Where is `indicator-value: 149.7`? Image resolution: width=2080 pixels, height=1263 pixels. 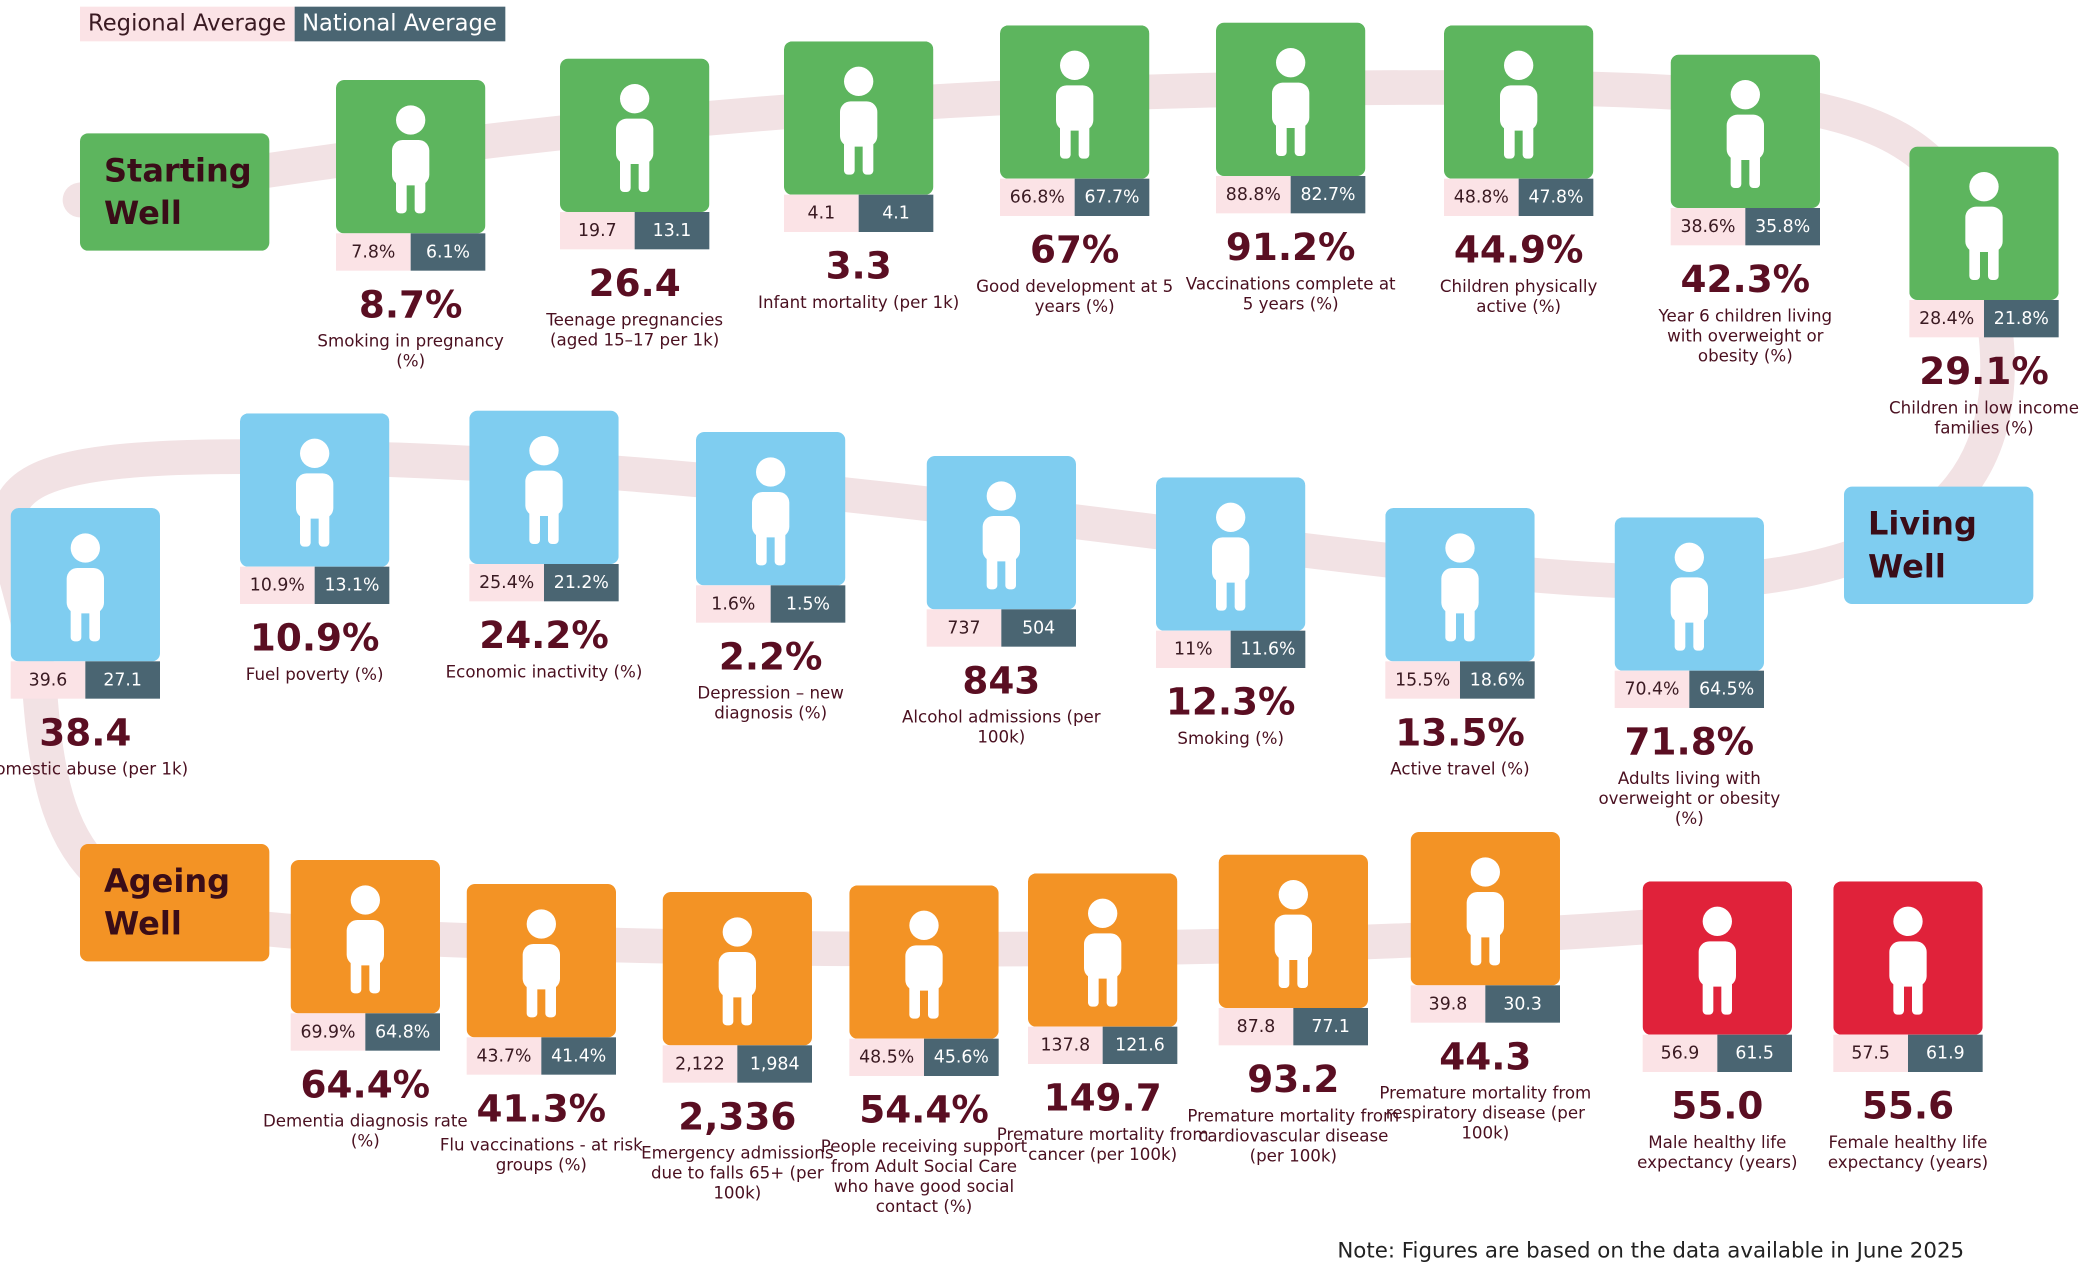
indicator-value: 149.7 is located at coordinates (1102, 1097).